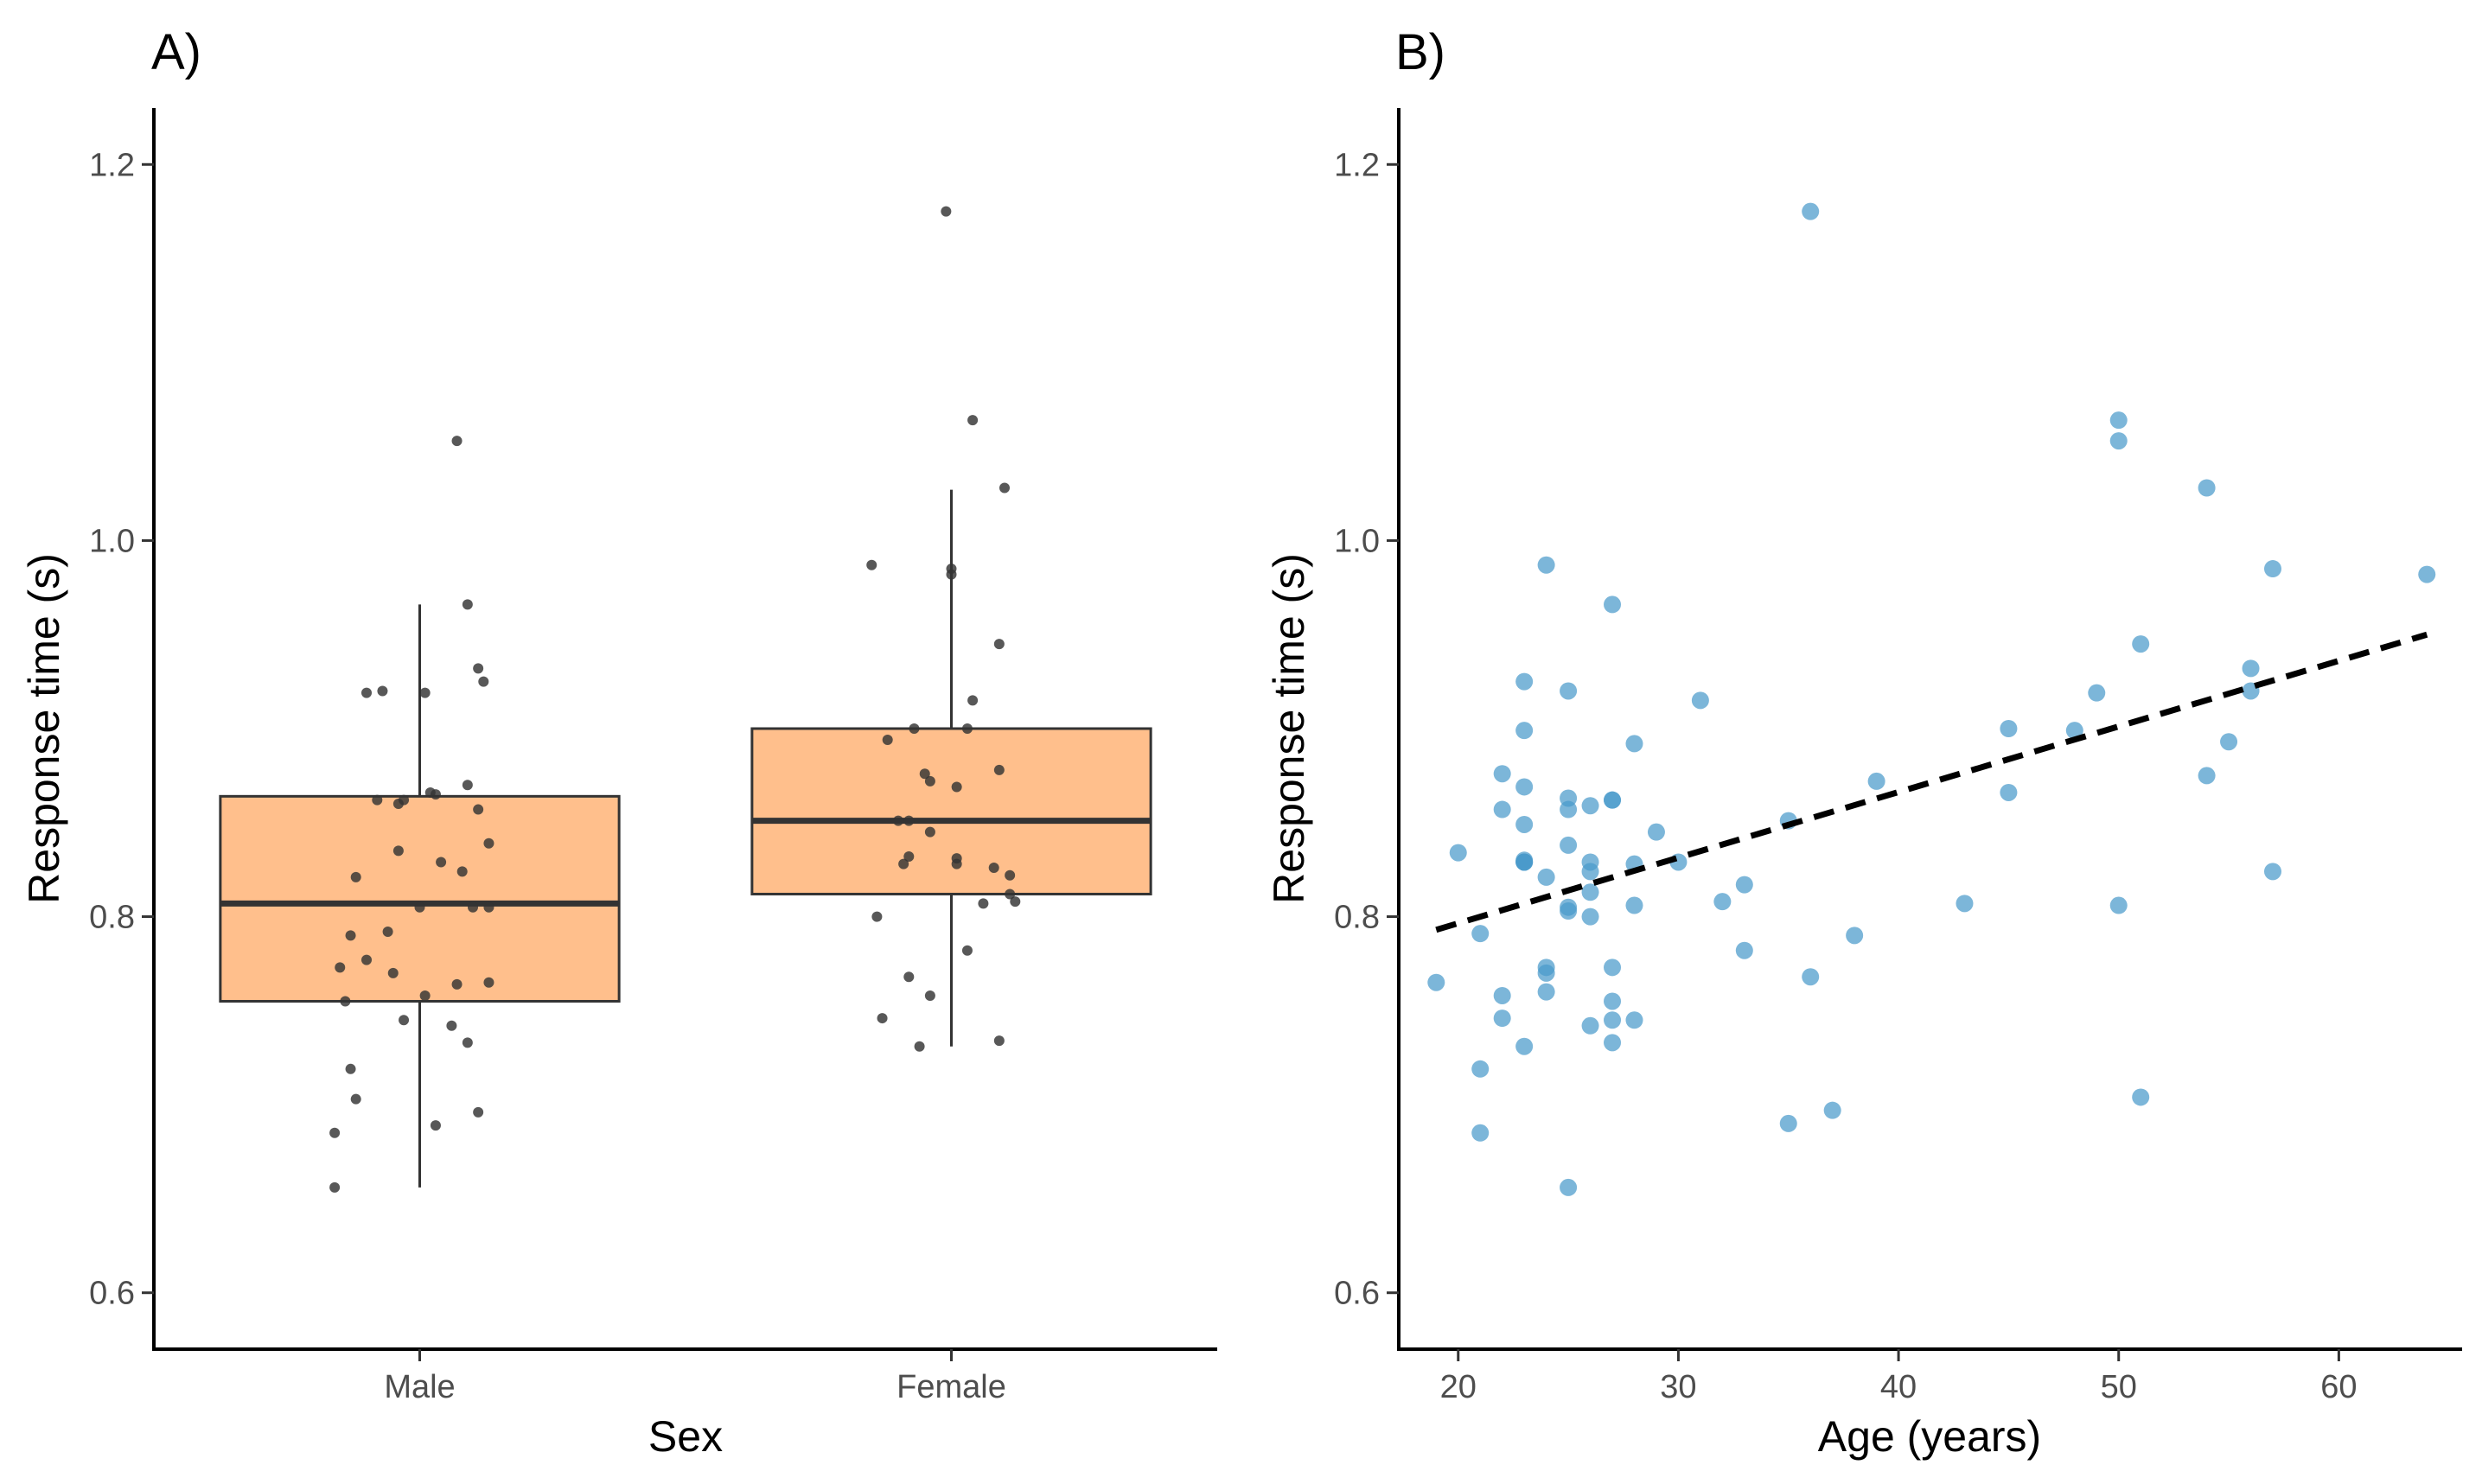 This screenshot has height=1484, width=2482. Describe the element at coordinates (1357, 1294) in the screenshot. I see `y-tick-label: 0.6` at that location.